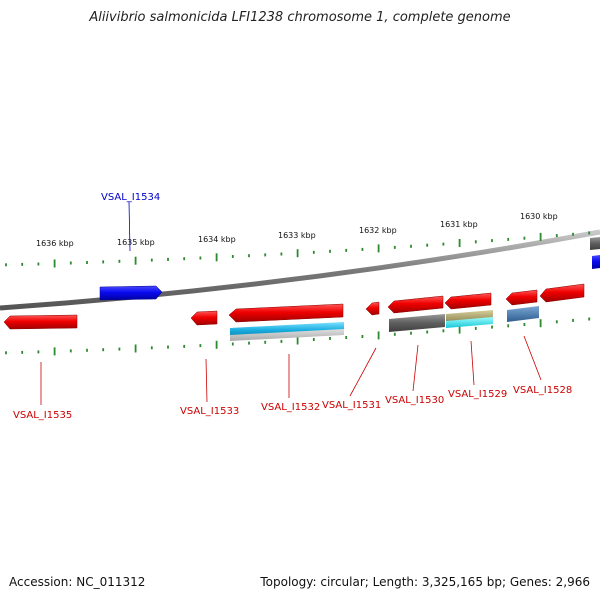  Describe the element at coordinates (217, 239) in the screenshot. I see `tick-label: 1634 kbp` at that location.